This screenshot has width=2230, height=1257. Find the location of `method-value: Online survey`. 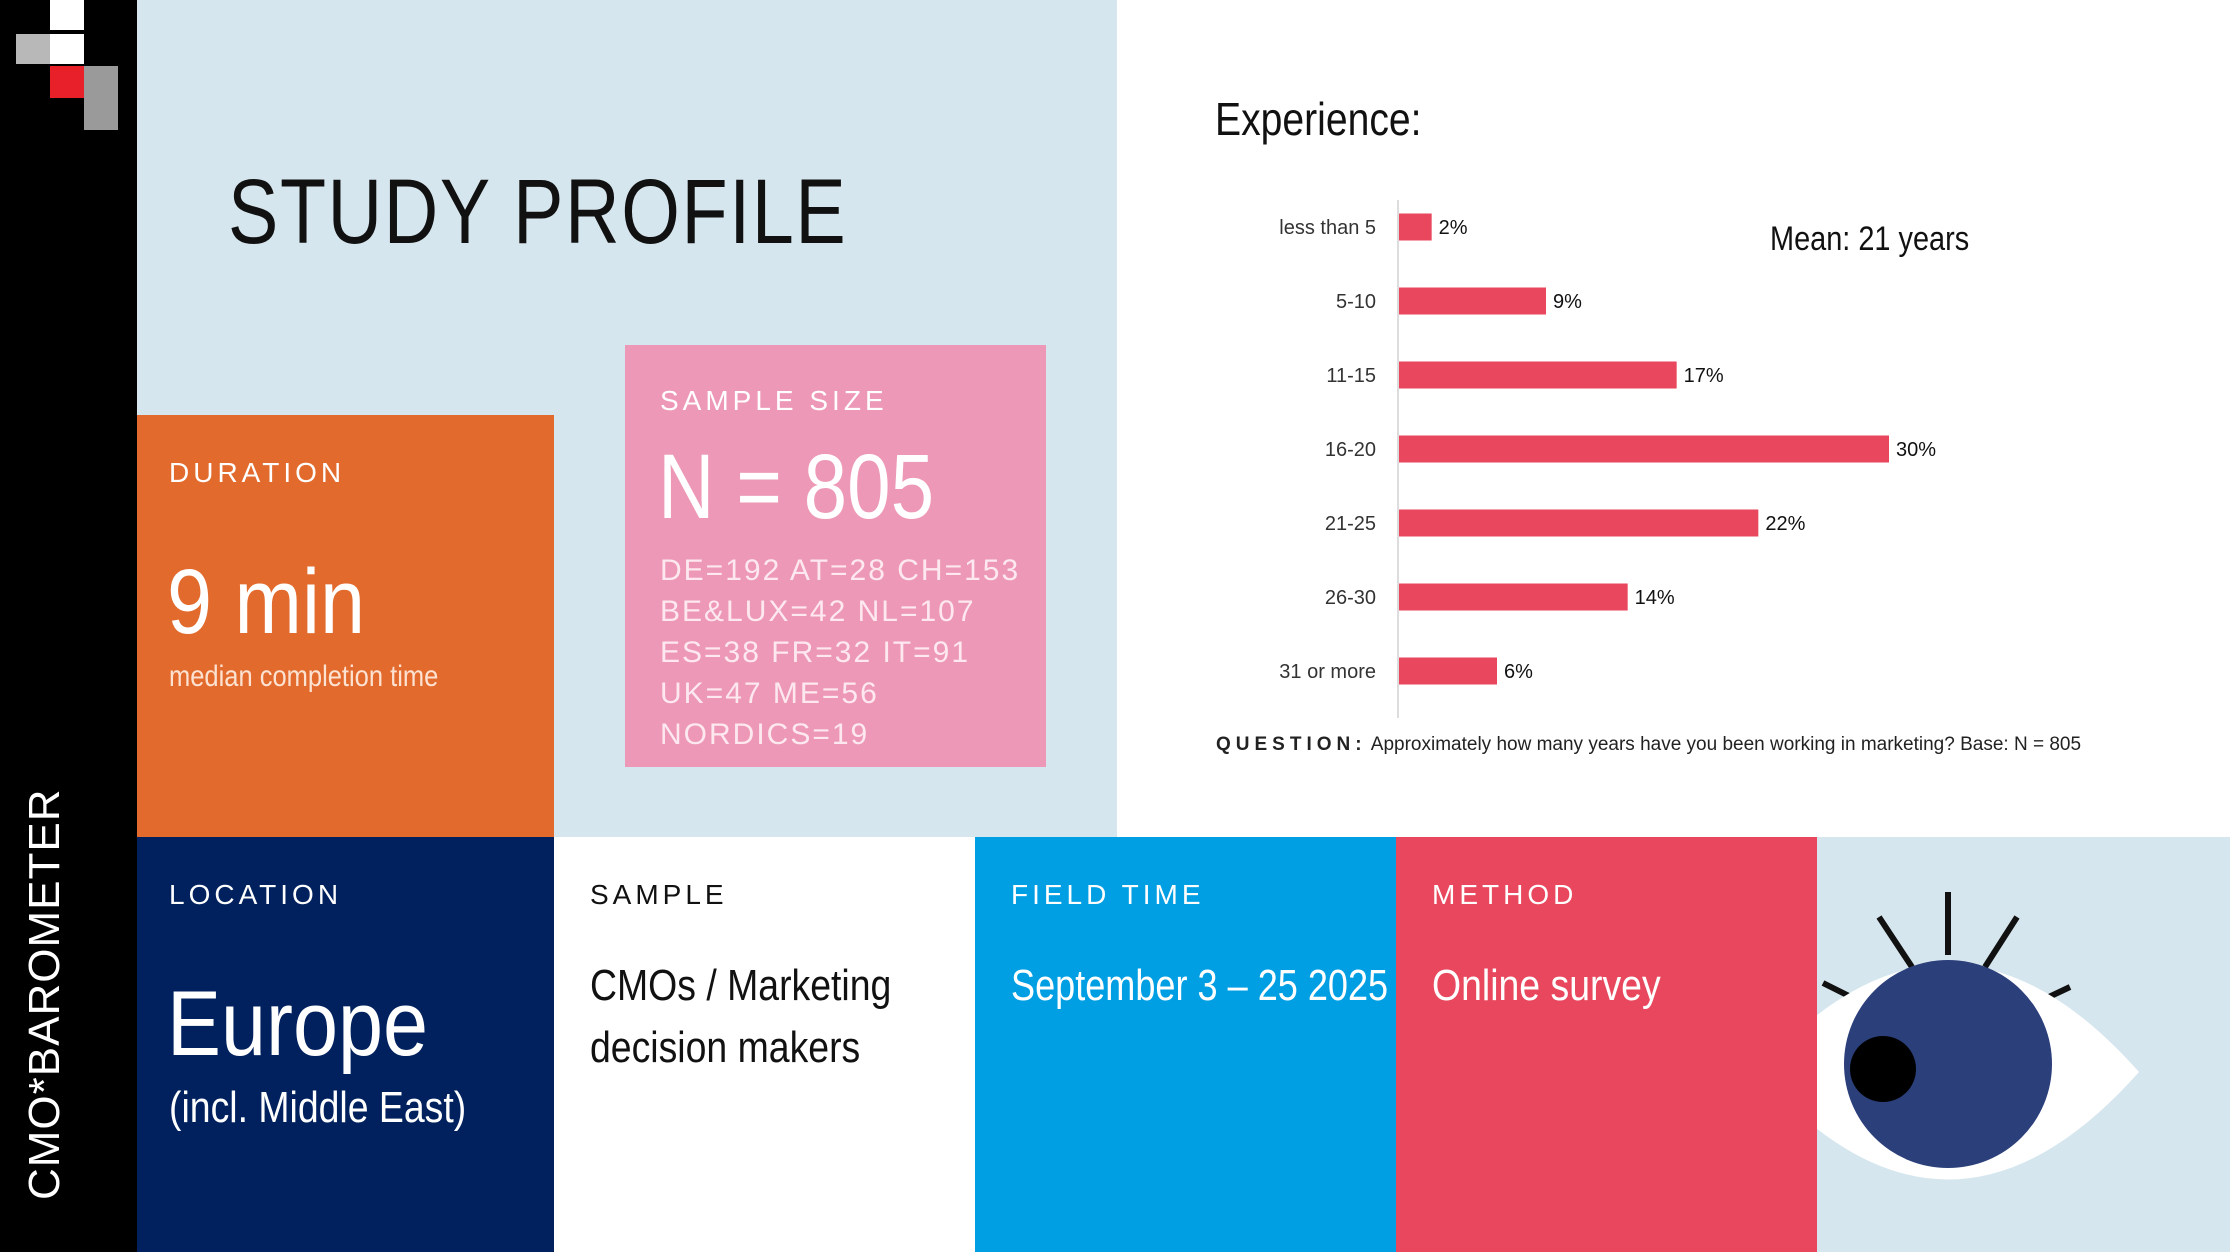

method-value: Online survey is located at coordinates (1546, 985).